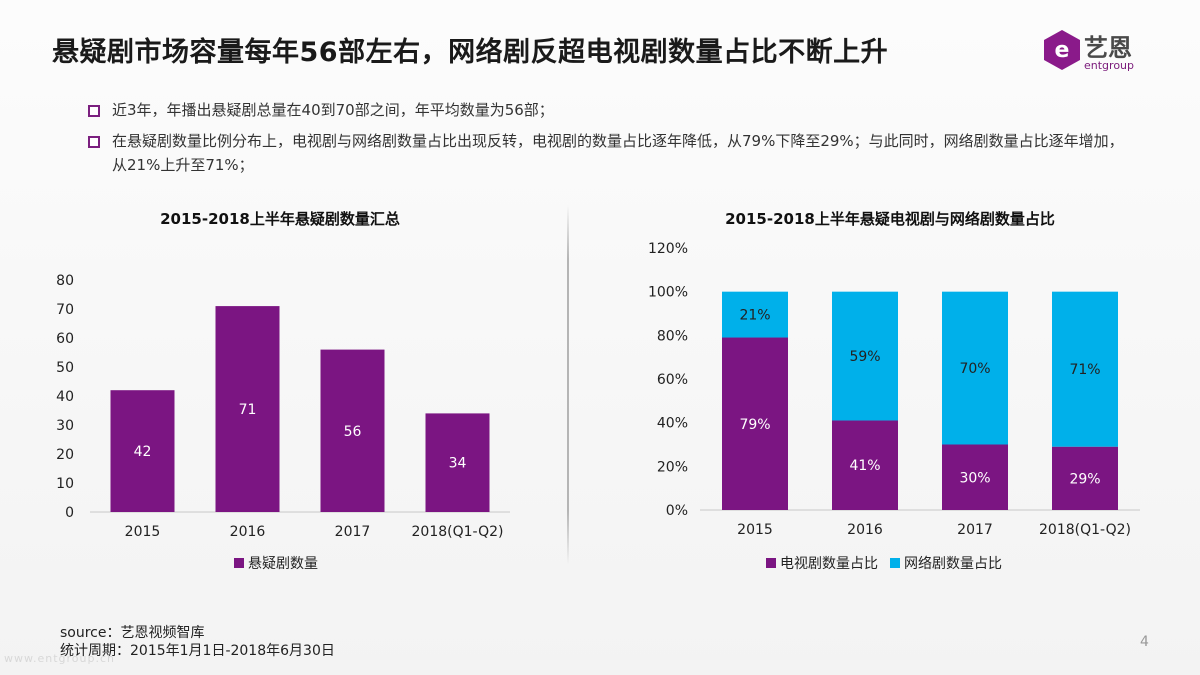 Image resolution: width=1200 pixels, height=675 pixels. What do you see at coordinates (953, 564) in the screenshot?
I see `legend-label: 网络剧数量占比` at bounding box center [953, 564].